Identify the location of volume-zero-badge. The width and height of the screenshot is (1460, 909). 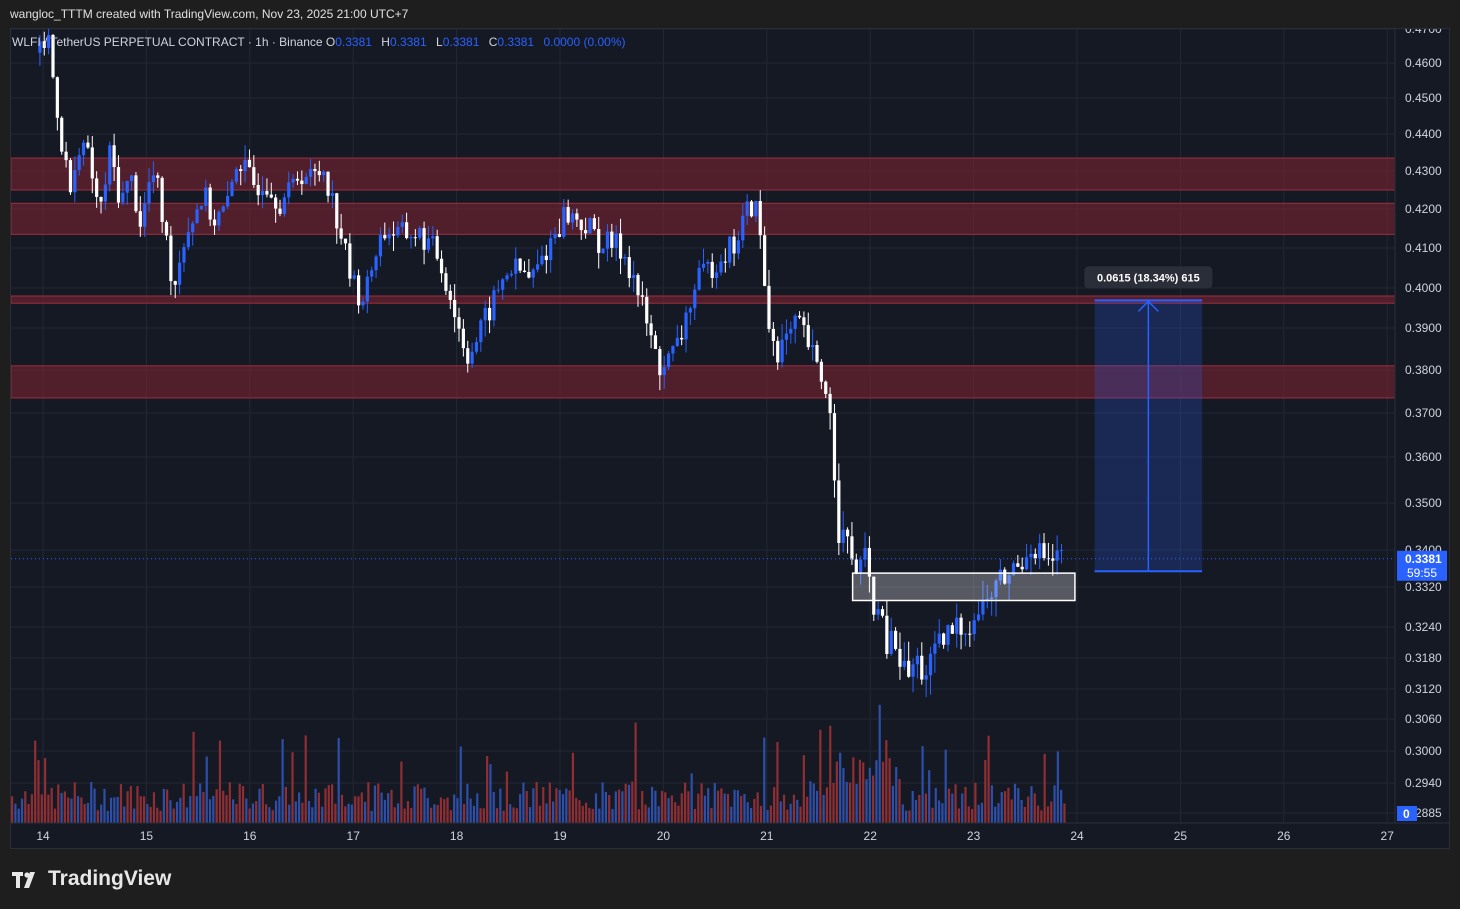
(1407, 813).